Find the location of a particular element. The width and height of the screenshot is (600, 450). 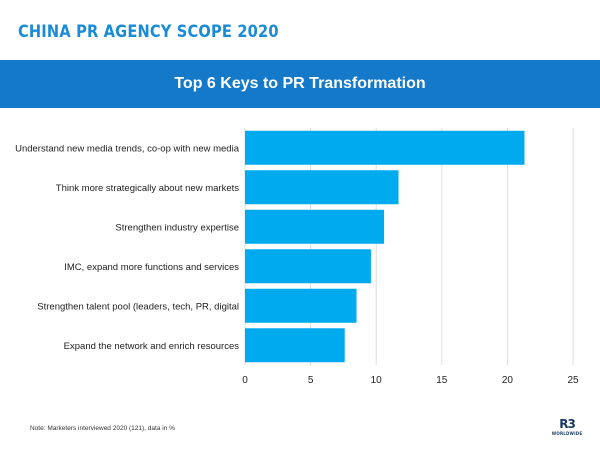

category-label: Strengthen industry expertise is located at coordinates (177, 227).